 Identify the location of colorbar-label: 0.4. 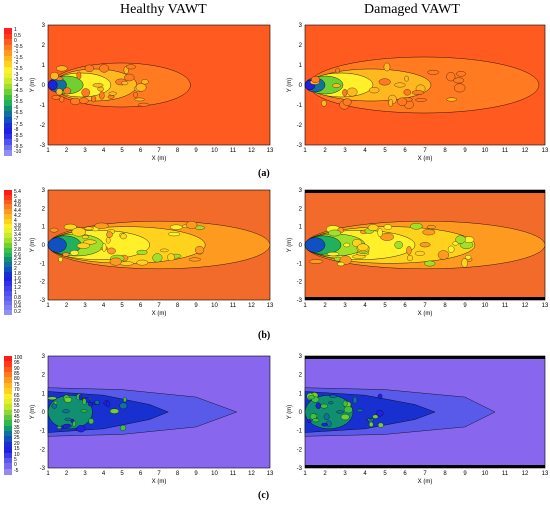
(17, 307).